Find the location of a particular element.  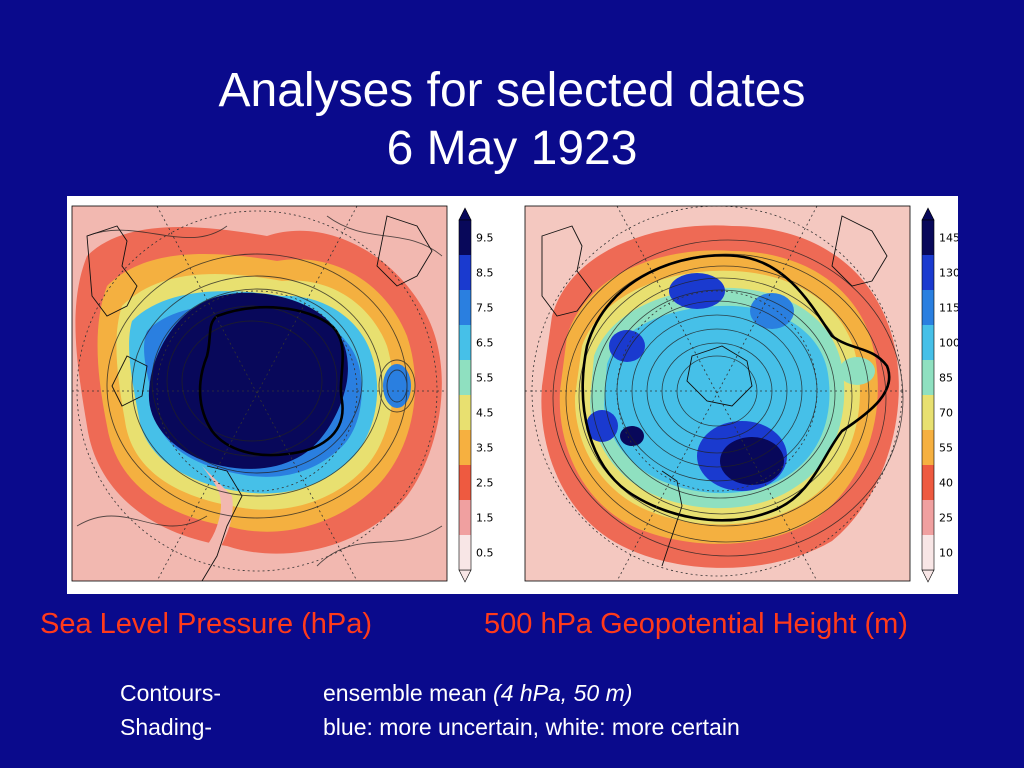

colorbar-tick-label: 2.5 is located at coordinates (485, 483).